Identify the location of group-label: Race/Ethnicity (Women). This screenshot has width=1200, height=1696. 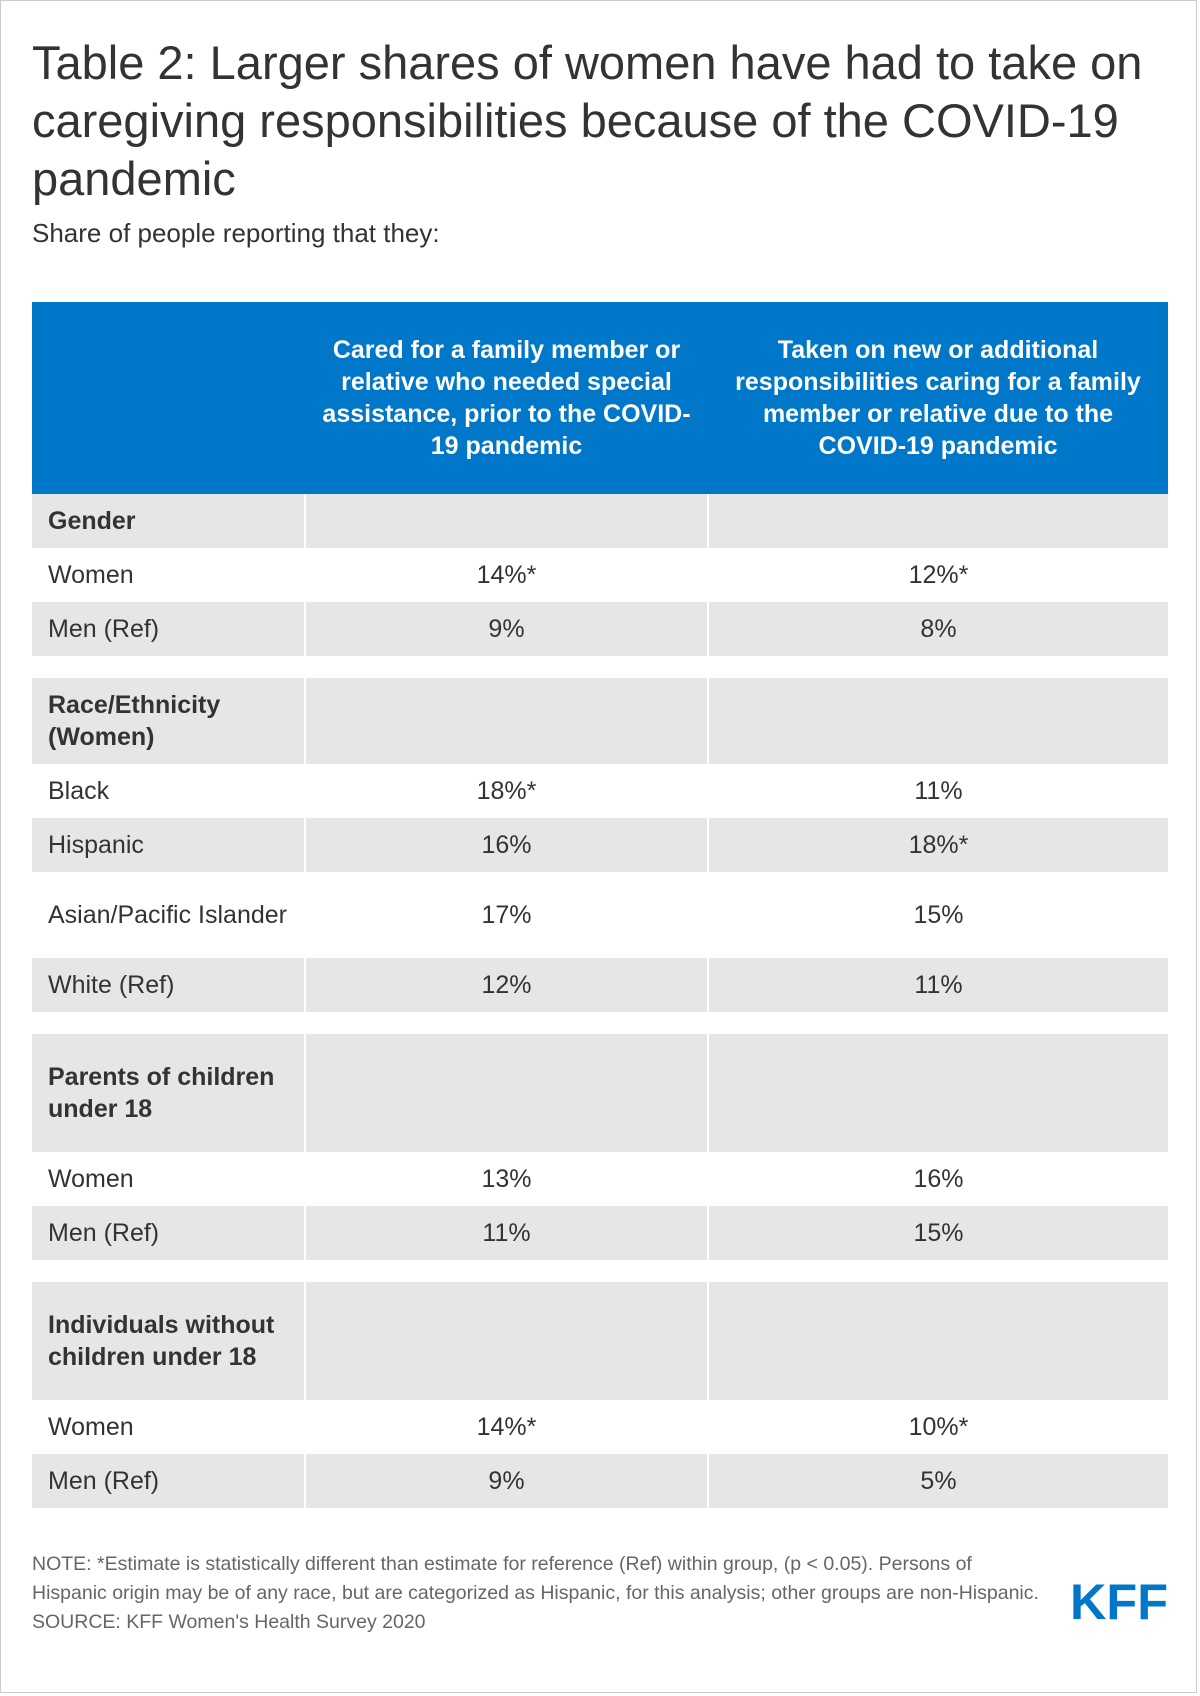
(168, 721).